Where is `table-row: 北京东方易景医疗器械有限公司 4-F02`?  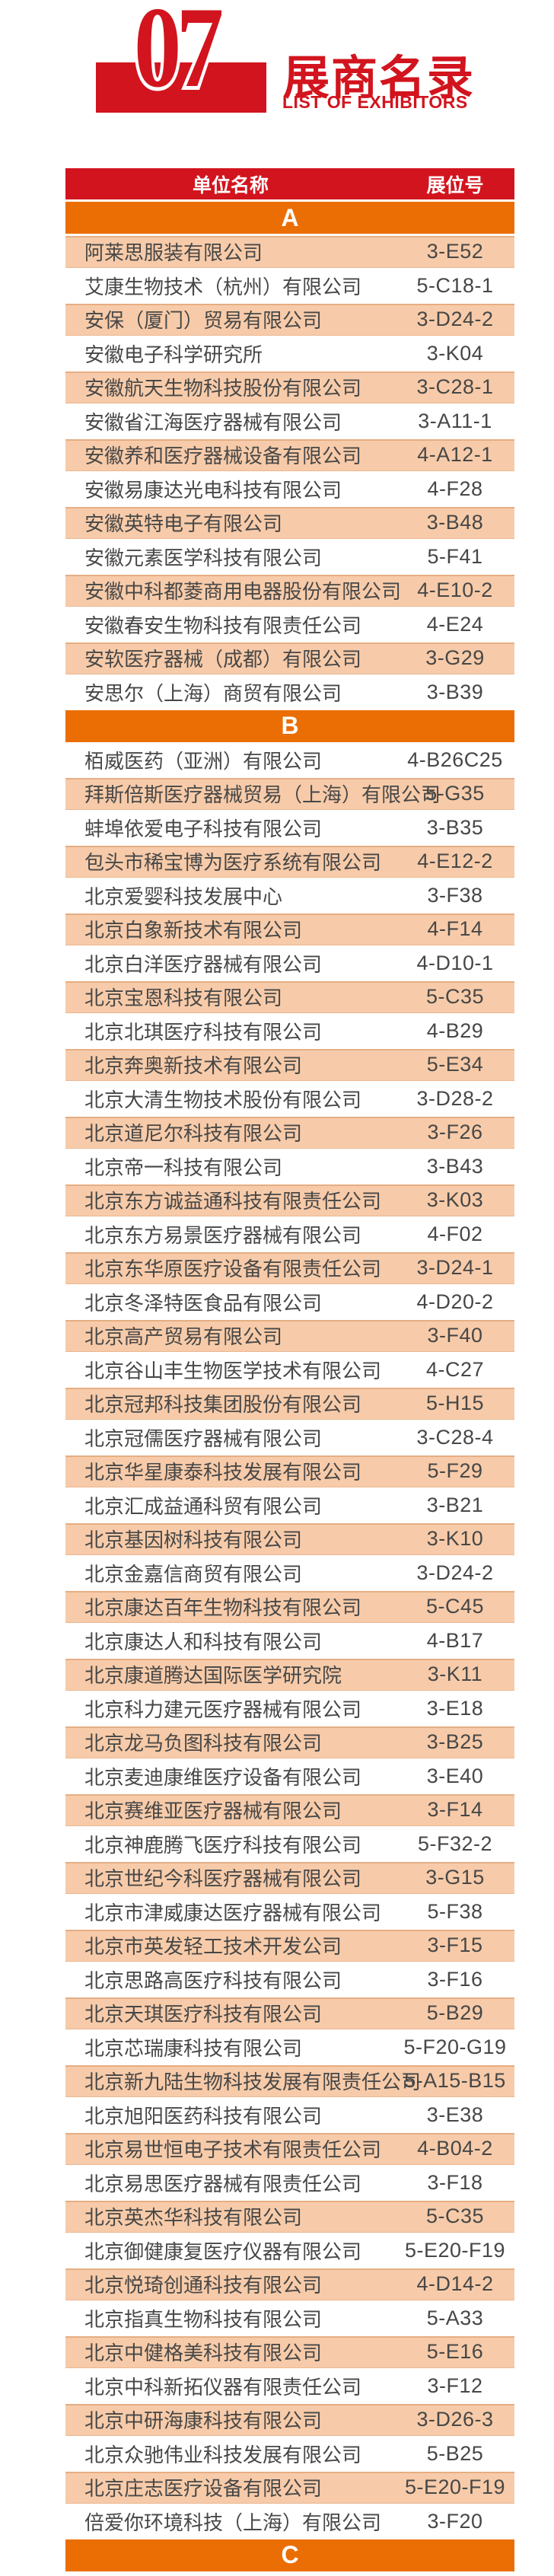 table-row: 北京东方易景医疗器械有限公司 4-F02 is located at coordinates (289, 1234).